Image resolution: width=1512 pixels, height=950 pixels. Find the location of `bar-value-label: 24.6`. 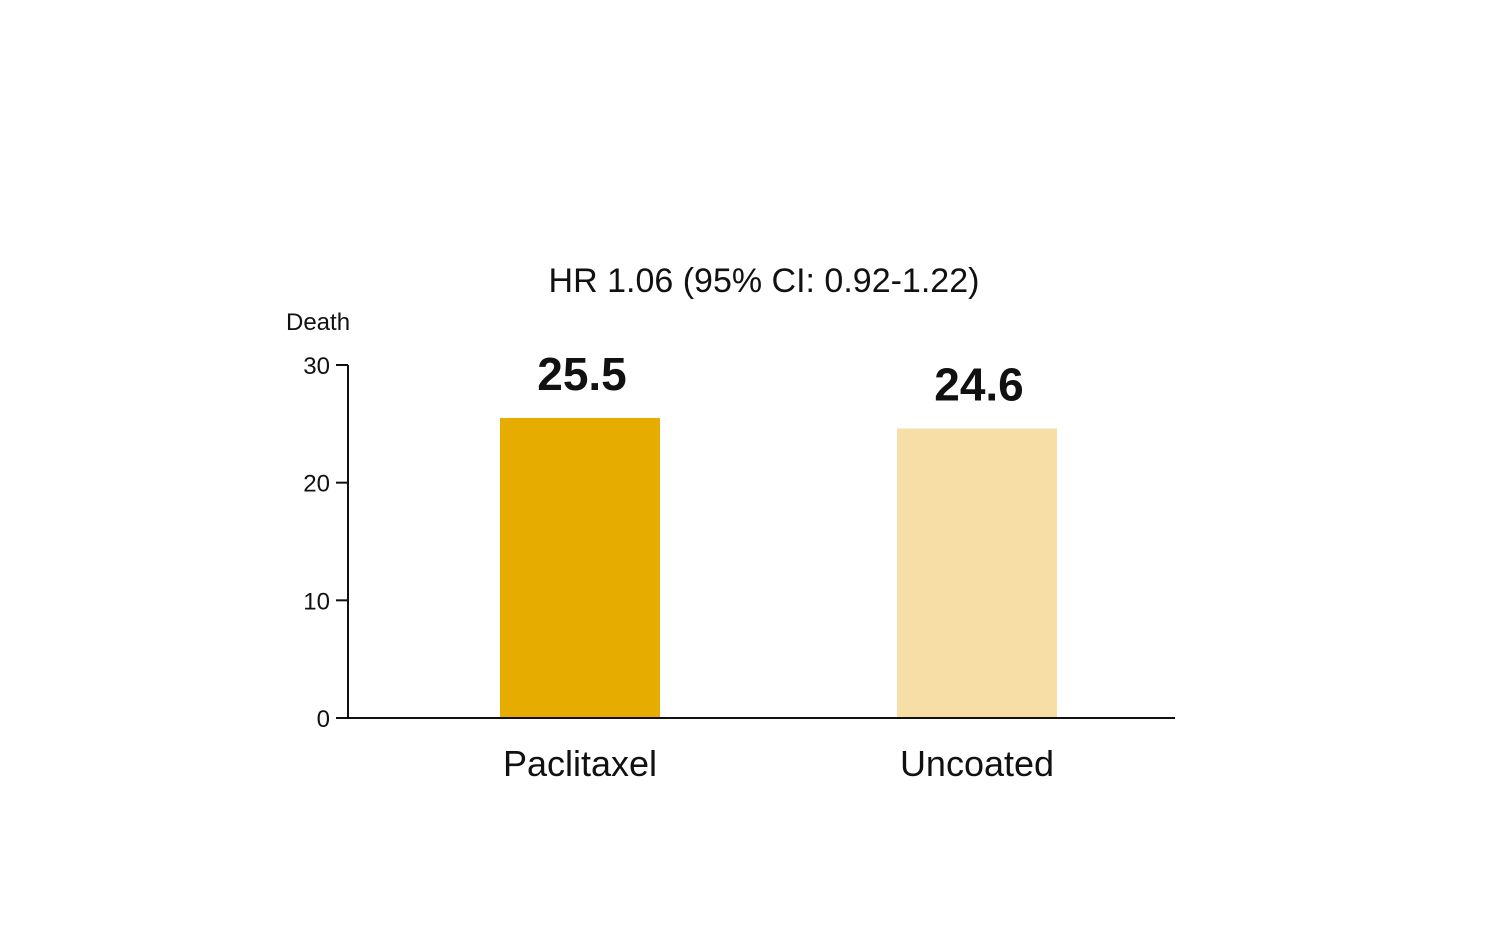

bar-value-label: 24.6 is located at coordinates (979, 385).